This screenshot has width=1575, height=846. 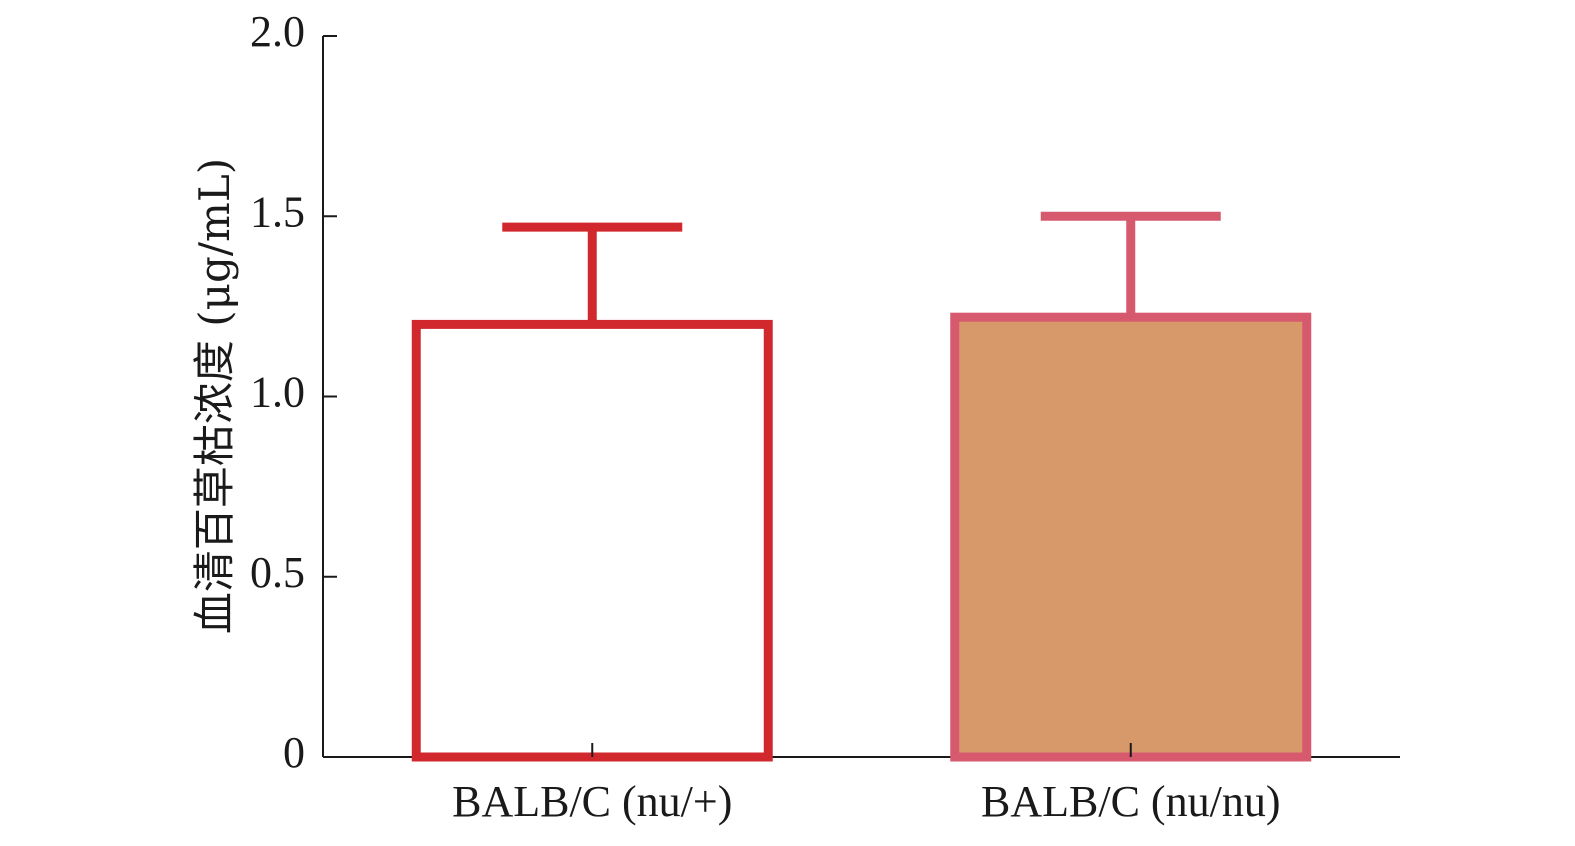 I want to click on x-category-label: BALB/C (nu/nu), so click(x=1130, y=801).